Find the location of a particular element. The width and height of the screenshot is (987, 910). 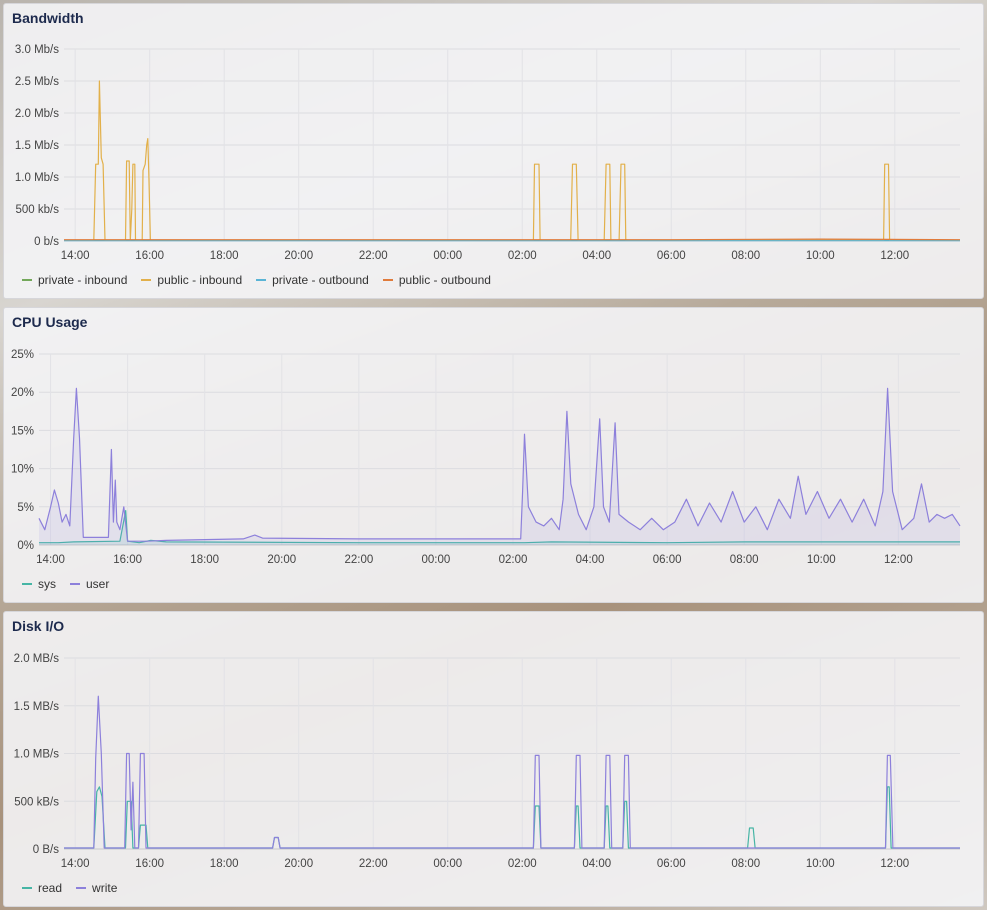

y-tick-label: 25% is located at coordinates (22, 355).